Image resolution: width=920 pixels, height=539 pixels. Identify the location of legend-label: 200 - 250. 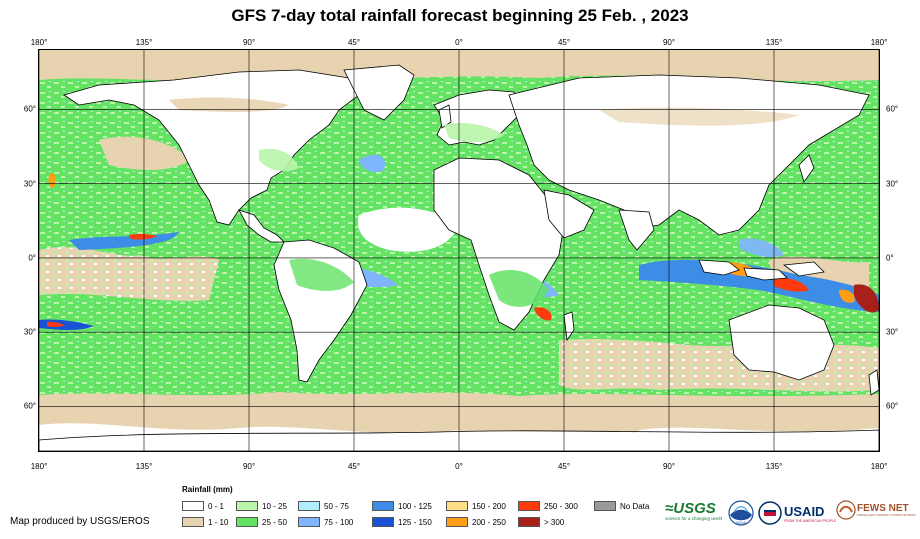
(489, 522).